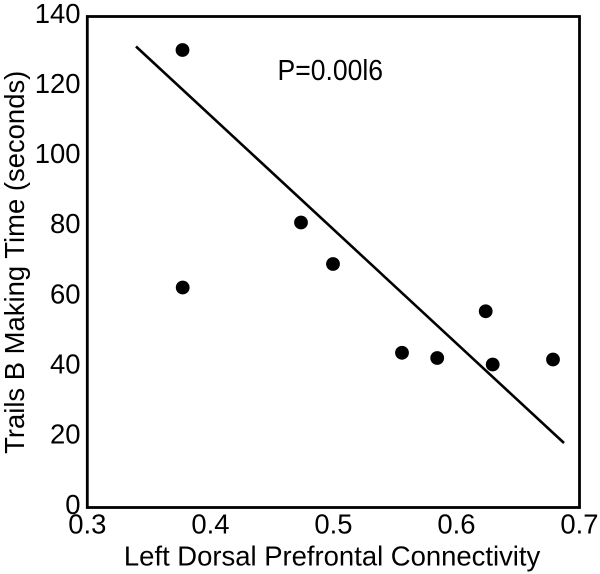  Describe the element at coordinates (65, 364) in the screenshot. I see `svg-text: 40` at that location.